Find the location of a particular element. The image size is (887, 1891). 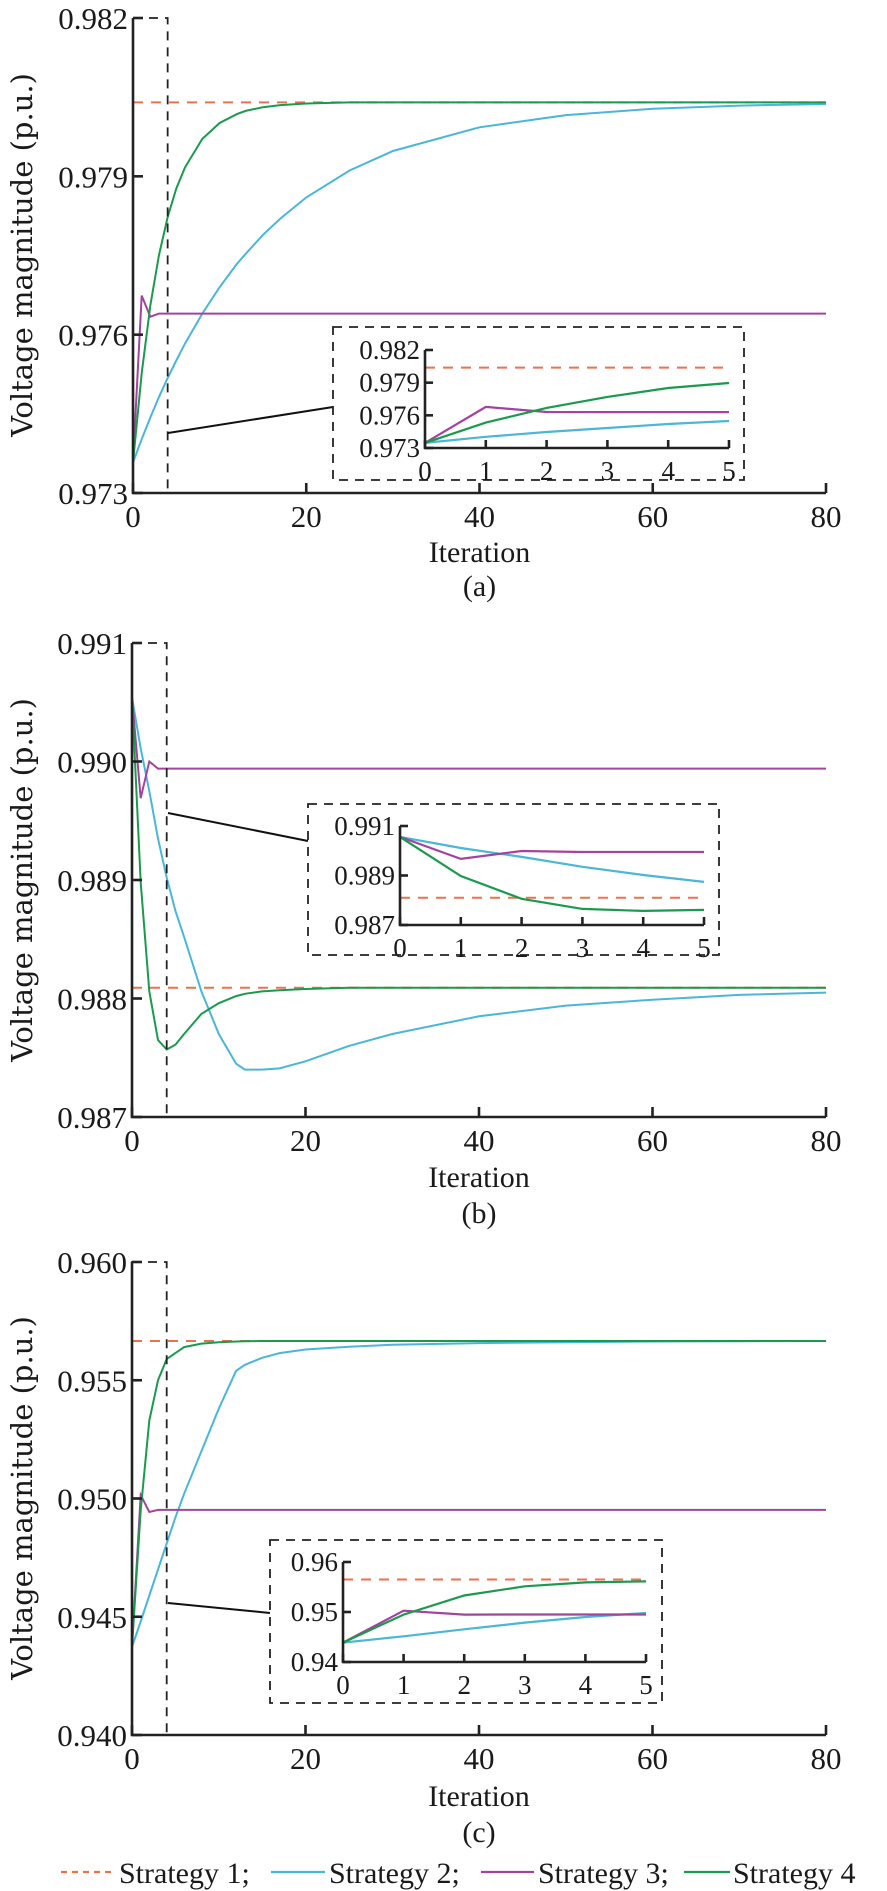

inset-y-tick-label: 0.987 is located at coordinates (364, 925).